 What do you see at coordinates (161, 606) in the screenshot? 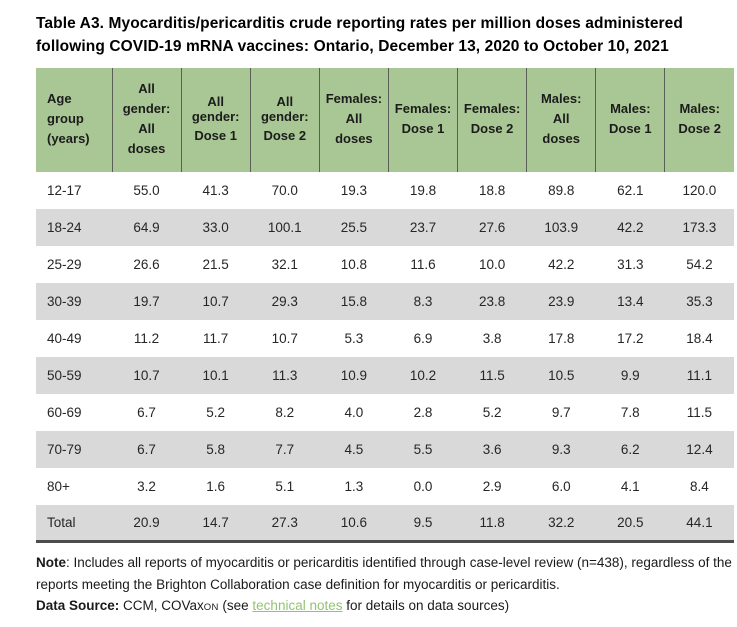
I see `data-source-pre: CCM, COVax` at bounding box center [161, 606].